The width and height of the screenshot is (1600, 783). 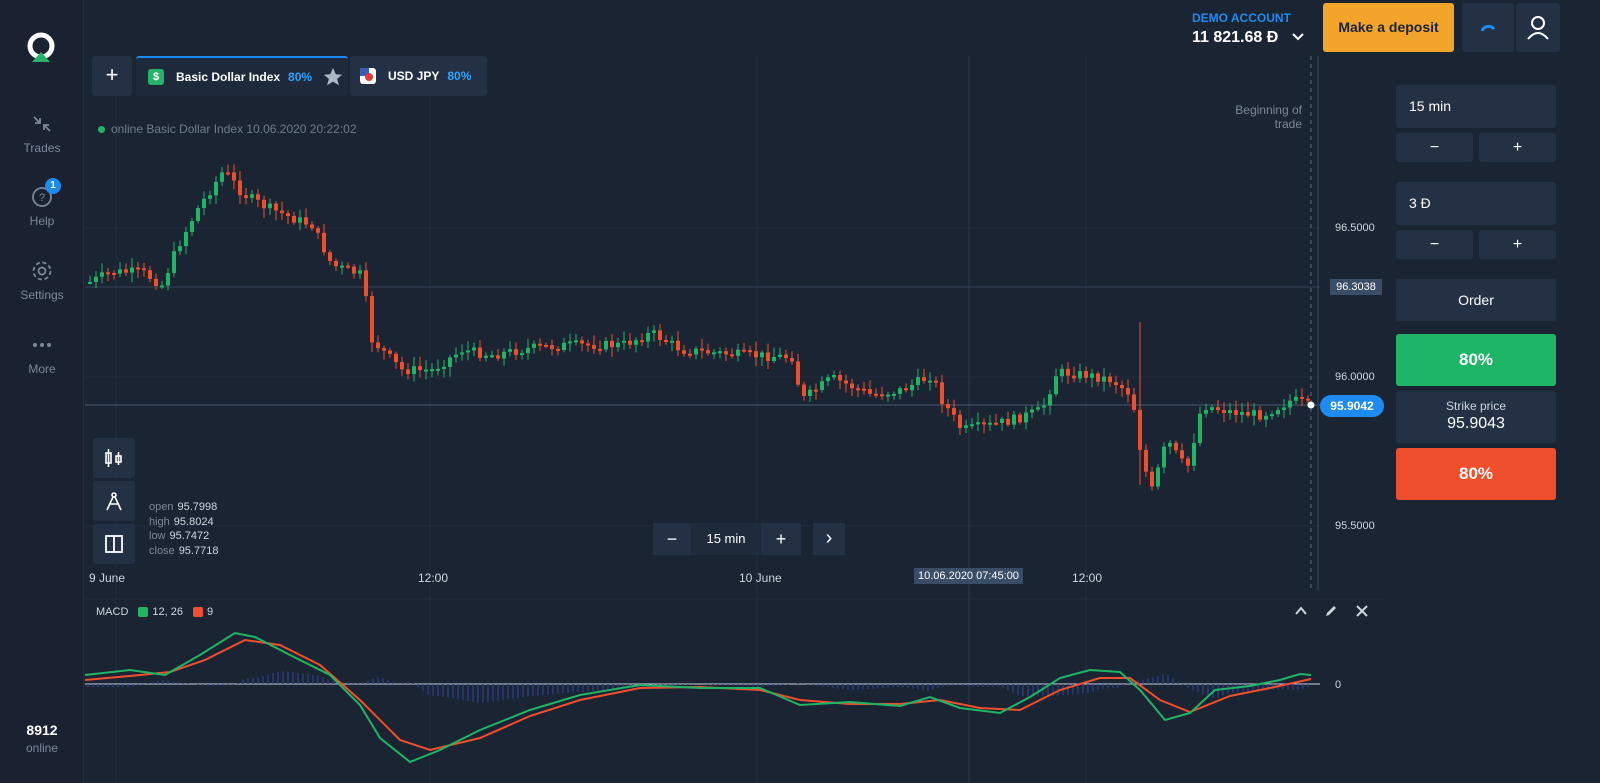 I want to click on macd-zero-tick: 0, so click(x=1338, y=685).